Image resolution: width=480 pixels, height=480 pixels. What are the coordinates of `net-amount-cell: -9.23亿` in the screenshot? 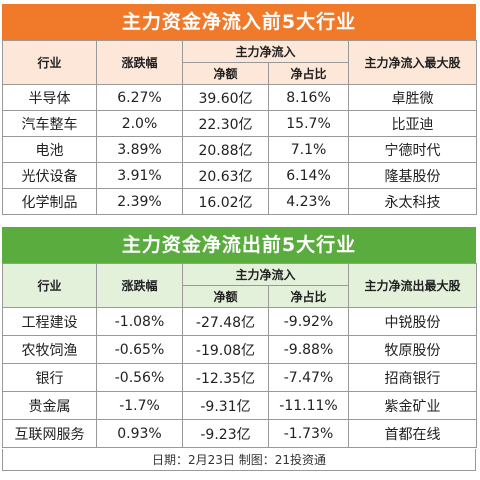 It's located at (225, 433).